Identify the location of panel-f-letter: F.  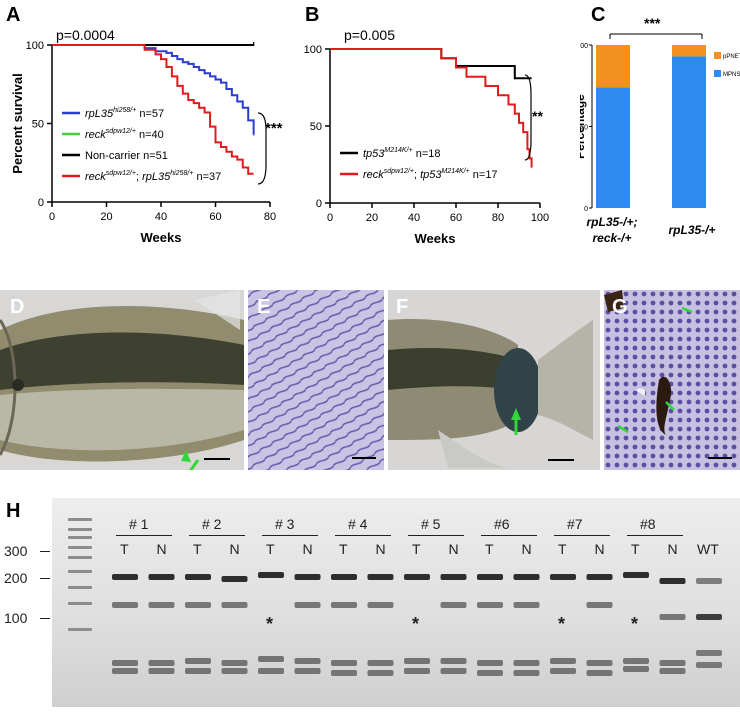
(402, 307).